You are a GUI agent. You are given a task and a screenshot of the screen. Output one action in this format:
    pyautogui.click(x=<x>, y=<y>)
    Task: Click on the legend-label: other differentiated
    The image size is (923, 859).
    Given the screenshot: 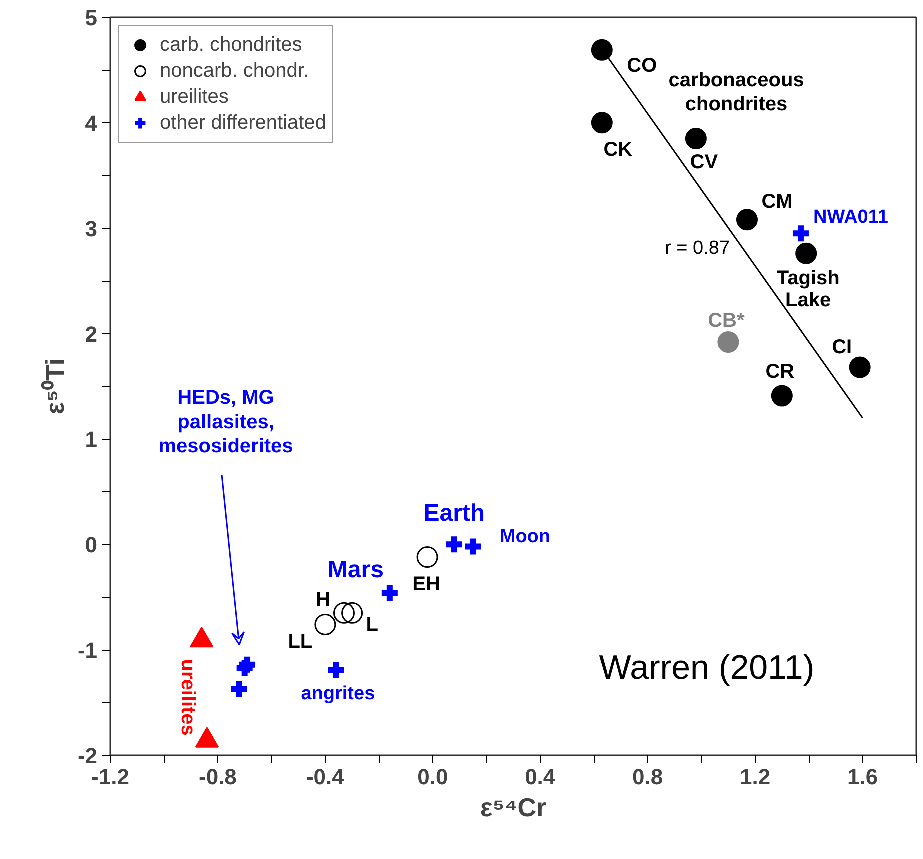 What is the action you would take?
    pyautogui.click(x=243, y=123)
    